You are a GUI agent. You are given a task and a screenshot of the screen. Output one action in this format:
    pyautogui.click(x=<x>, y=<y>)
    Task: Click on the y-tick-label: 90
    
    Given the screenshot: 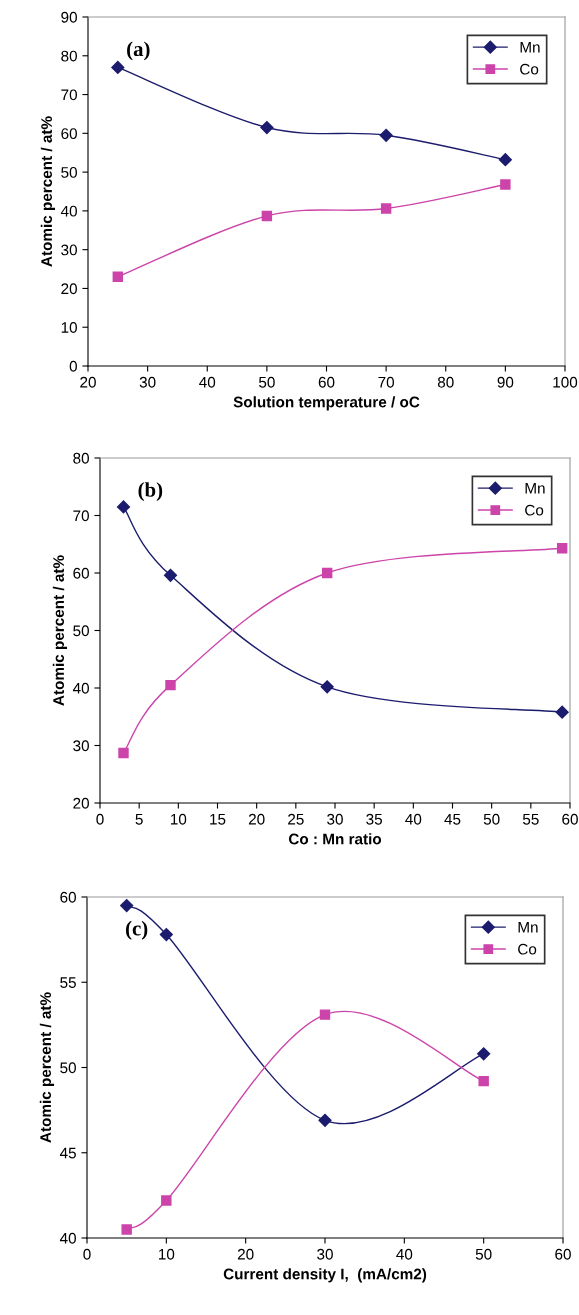 What is the action you would take?
    pyautogui.click(x=69, y=17)
    